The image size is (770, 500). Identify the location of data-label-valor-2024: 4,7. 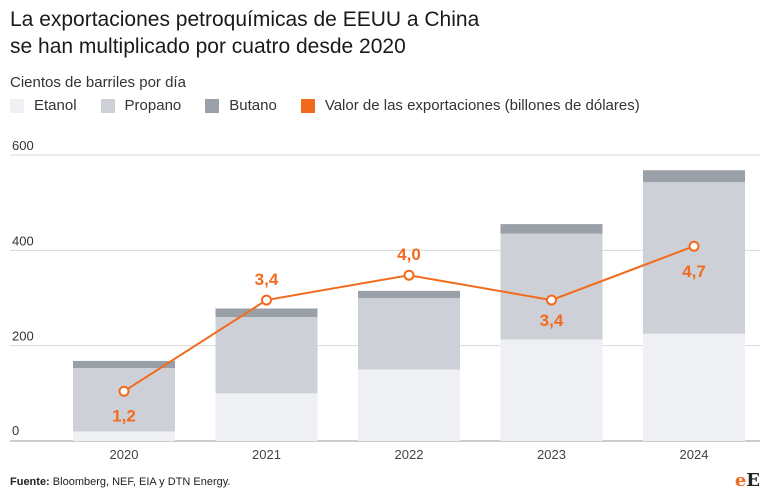
(694, 271).